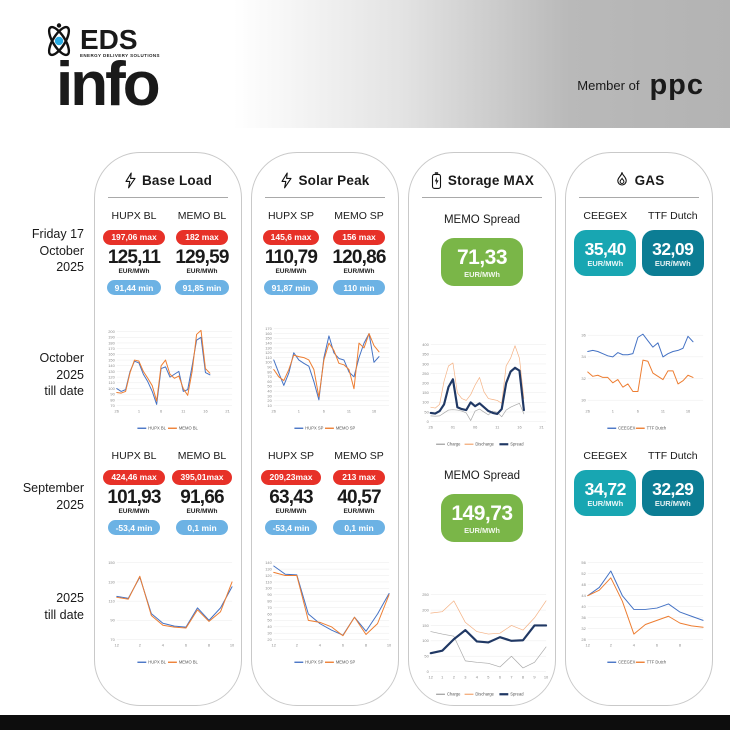 This screenshot has height=730, width=730. I want to click on card-title-gas: GAS, so click(639, 180).